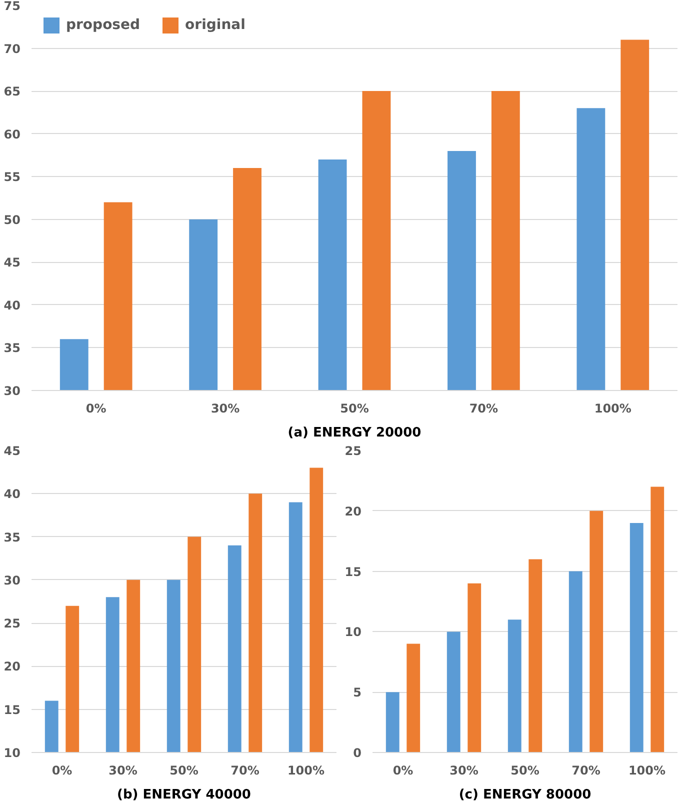 The width and height of the screenshot is (682, 810). What do you see at coordinates (355, 433) in the screenshot?
I see `text: (a) ENERGY 20000` at bounding box center [355, 433].